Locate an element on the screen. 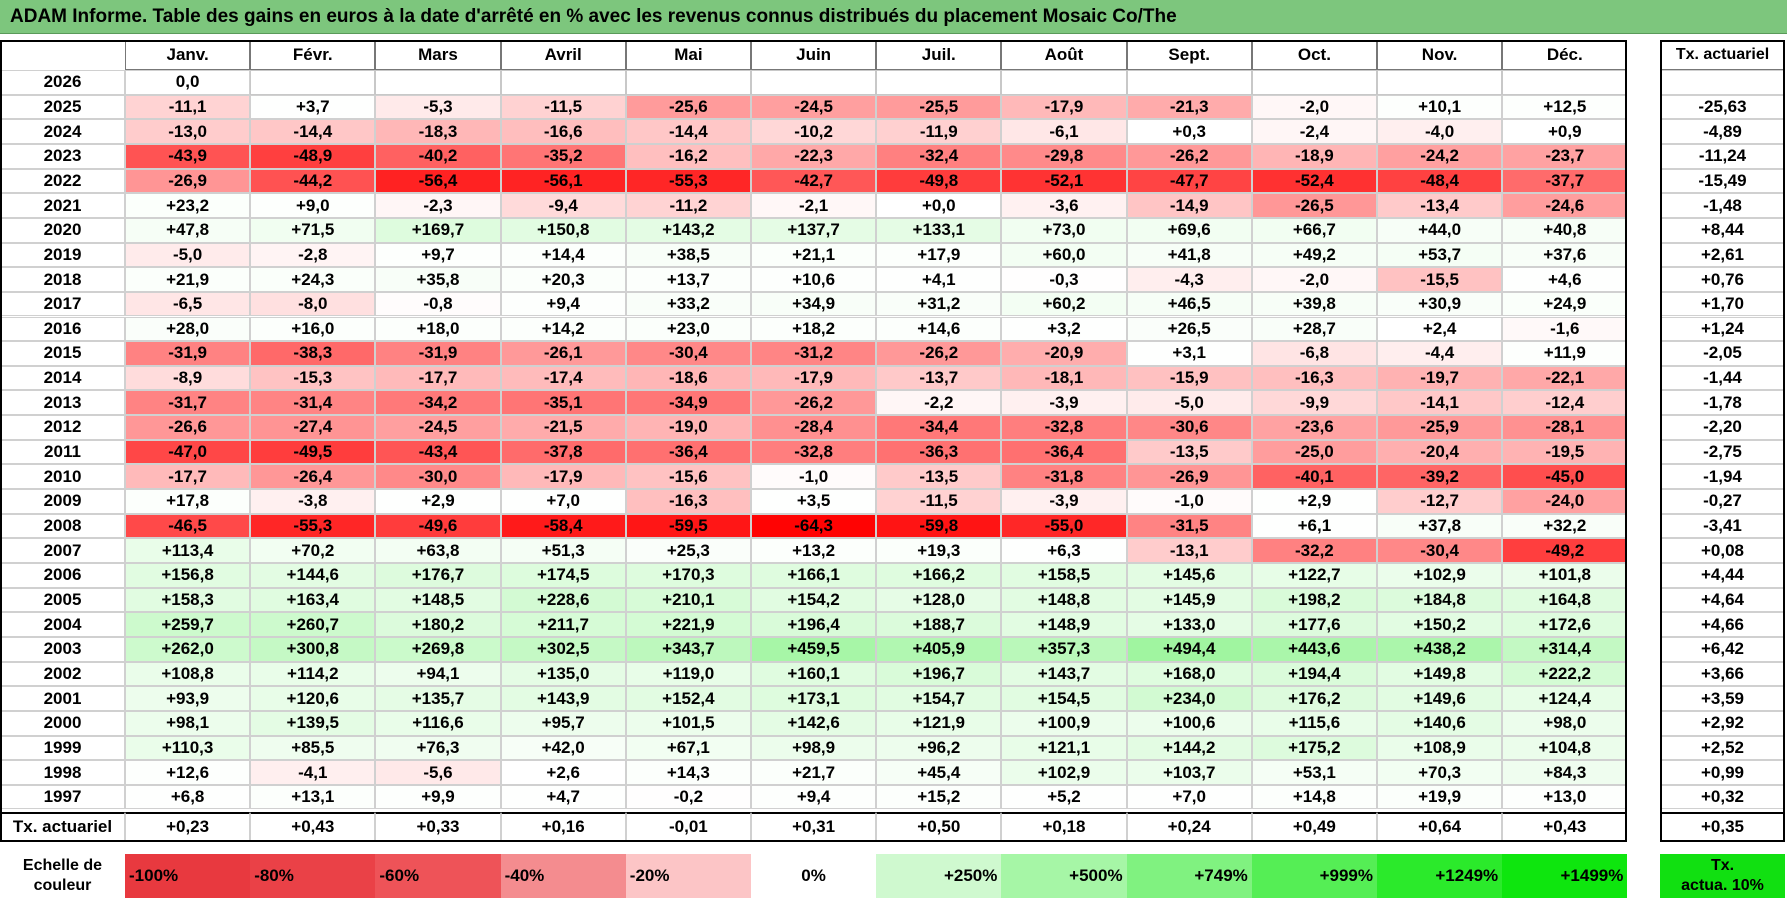 This screenshot has width=1787, height=912. table-cell: +21,9 is located at coordinates (188, 279).